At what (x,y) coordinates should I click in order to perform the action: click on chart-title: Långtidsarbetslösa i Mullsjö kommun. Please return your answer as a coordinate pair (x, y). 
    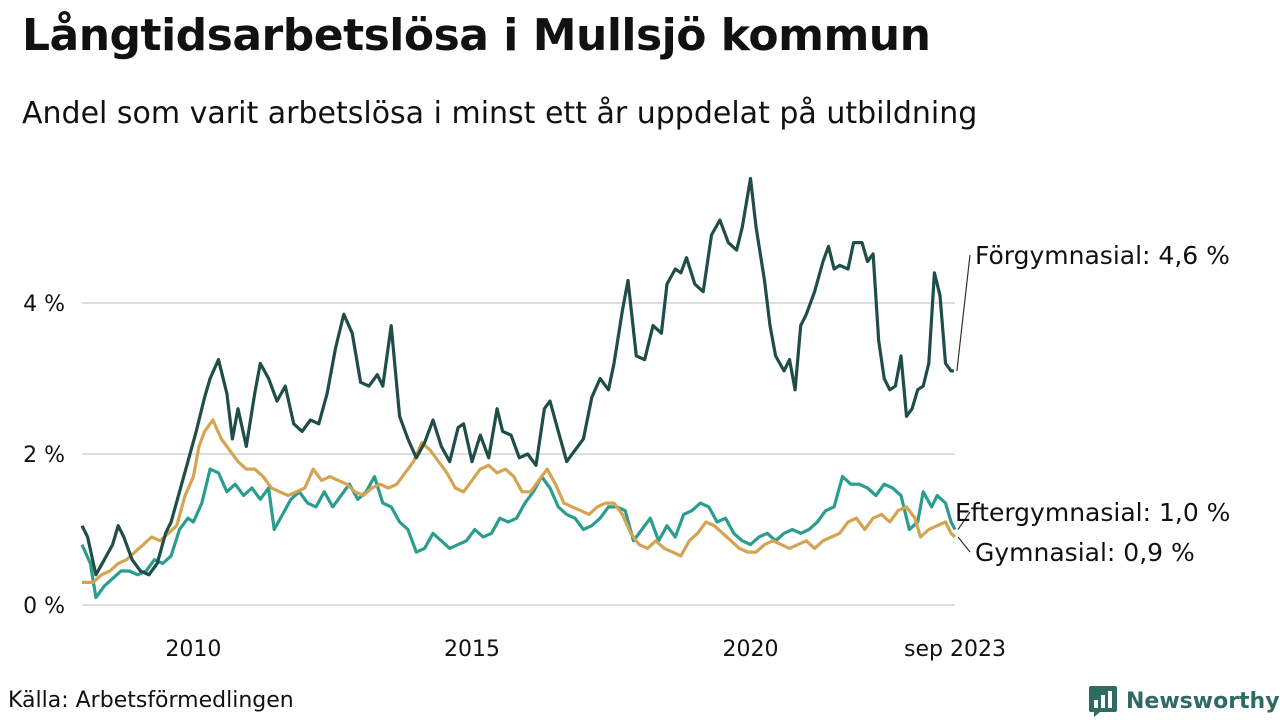
    Looking at the image, I should click on (476, 35).